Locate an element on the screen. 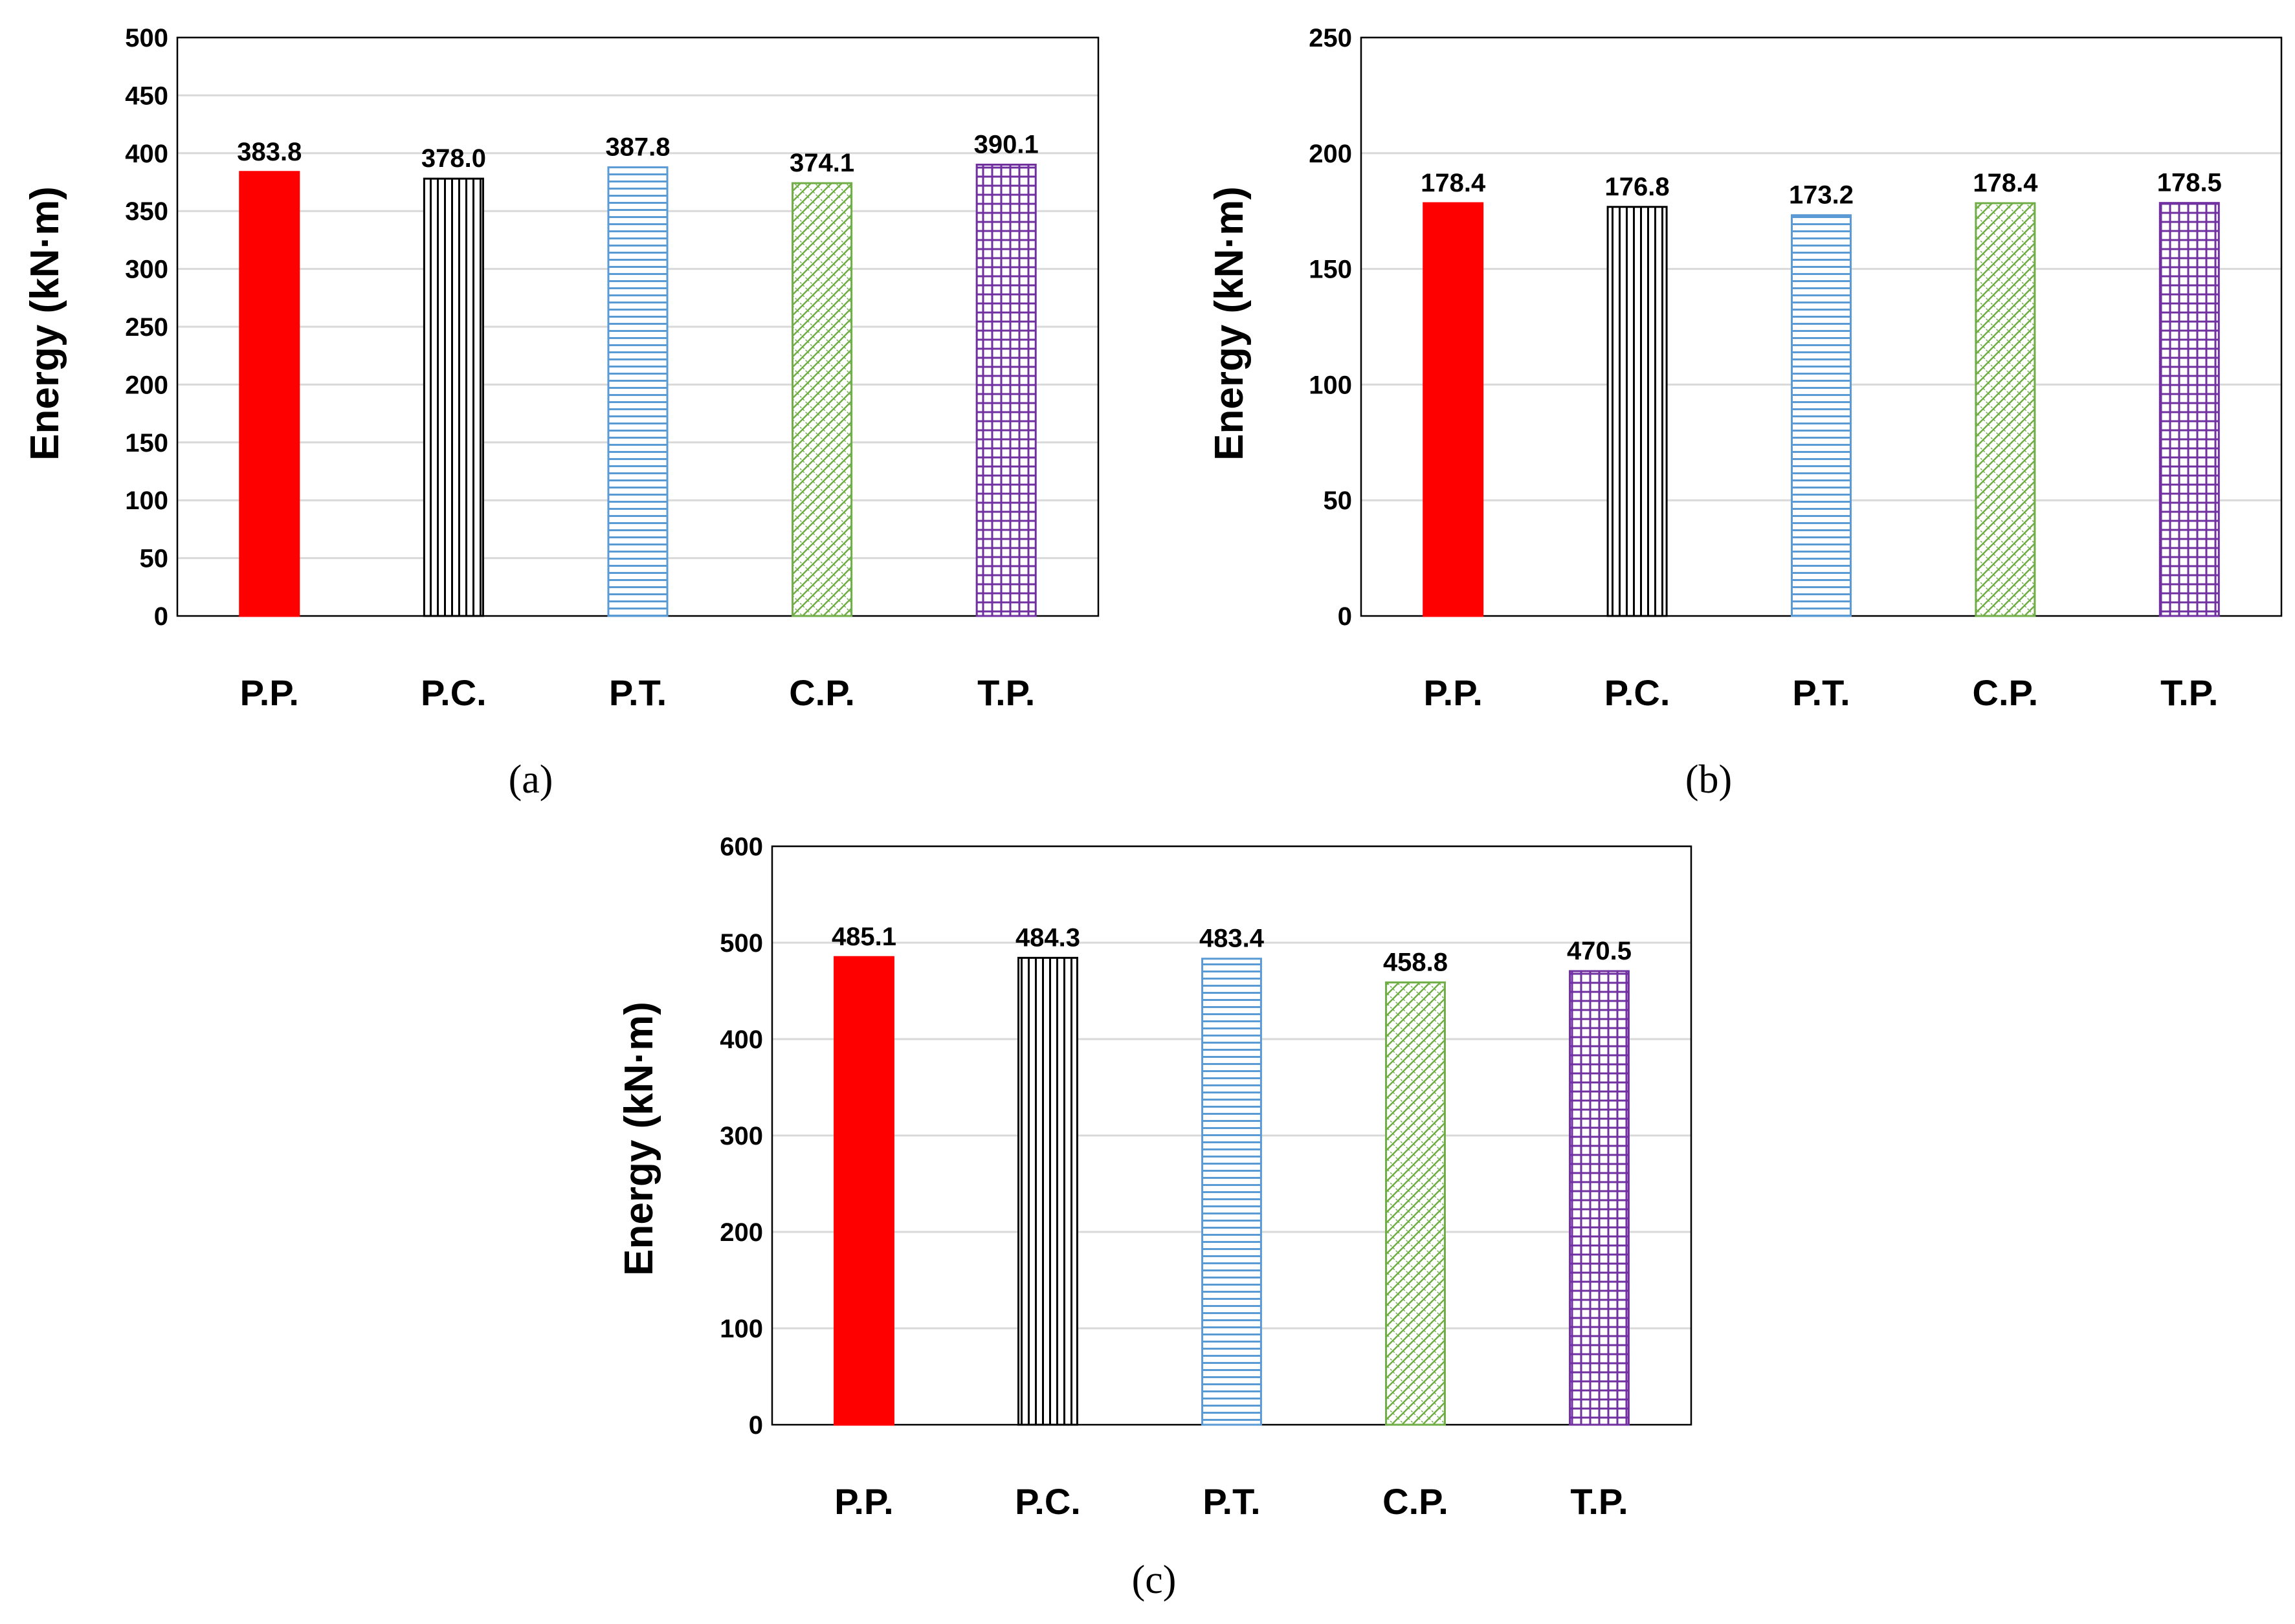 Image resolution: width=2295 pixels, height=1624 pixels. data-label-c: 485.1 is located at coordinates (864, 937).